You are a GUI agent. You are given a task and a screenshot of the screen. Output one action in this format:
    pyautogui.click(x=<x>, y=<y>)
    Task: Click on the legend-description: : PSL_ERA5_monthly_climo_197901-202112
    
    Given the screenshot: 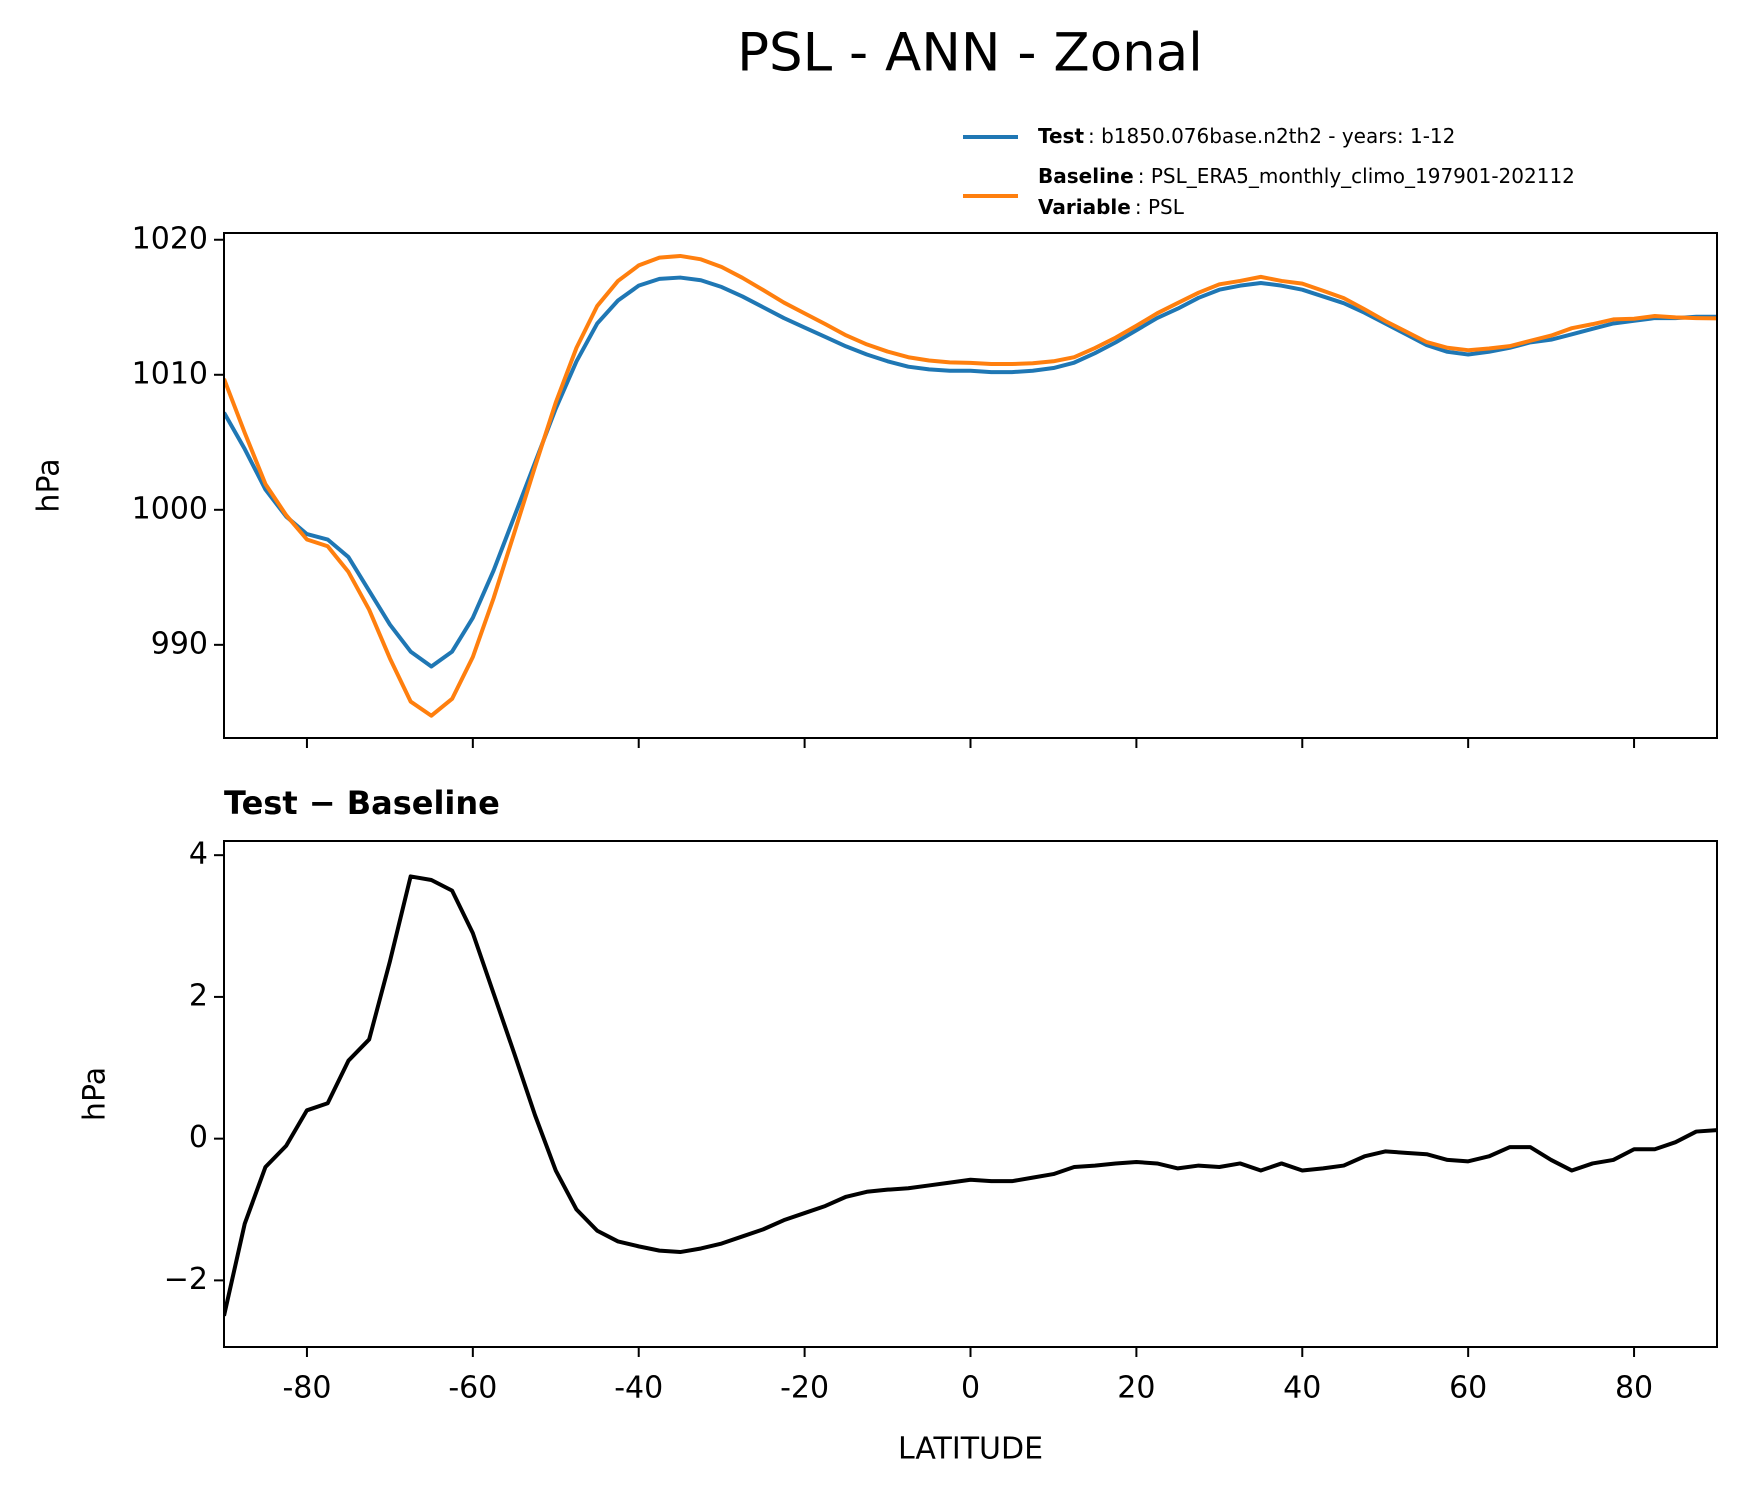 What is the action you would take?
    pyautogui.click(x=1356, y=176)
    